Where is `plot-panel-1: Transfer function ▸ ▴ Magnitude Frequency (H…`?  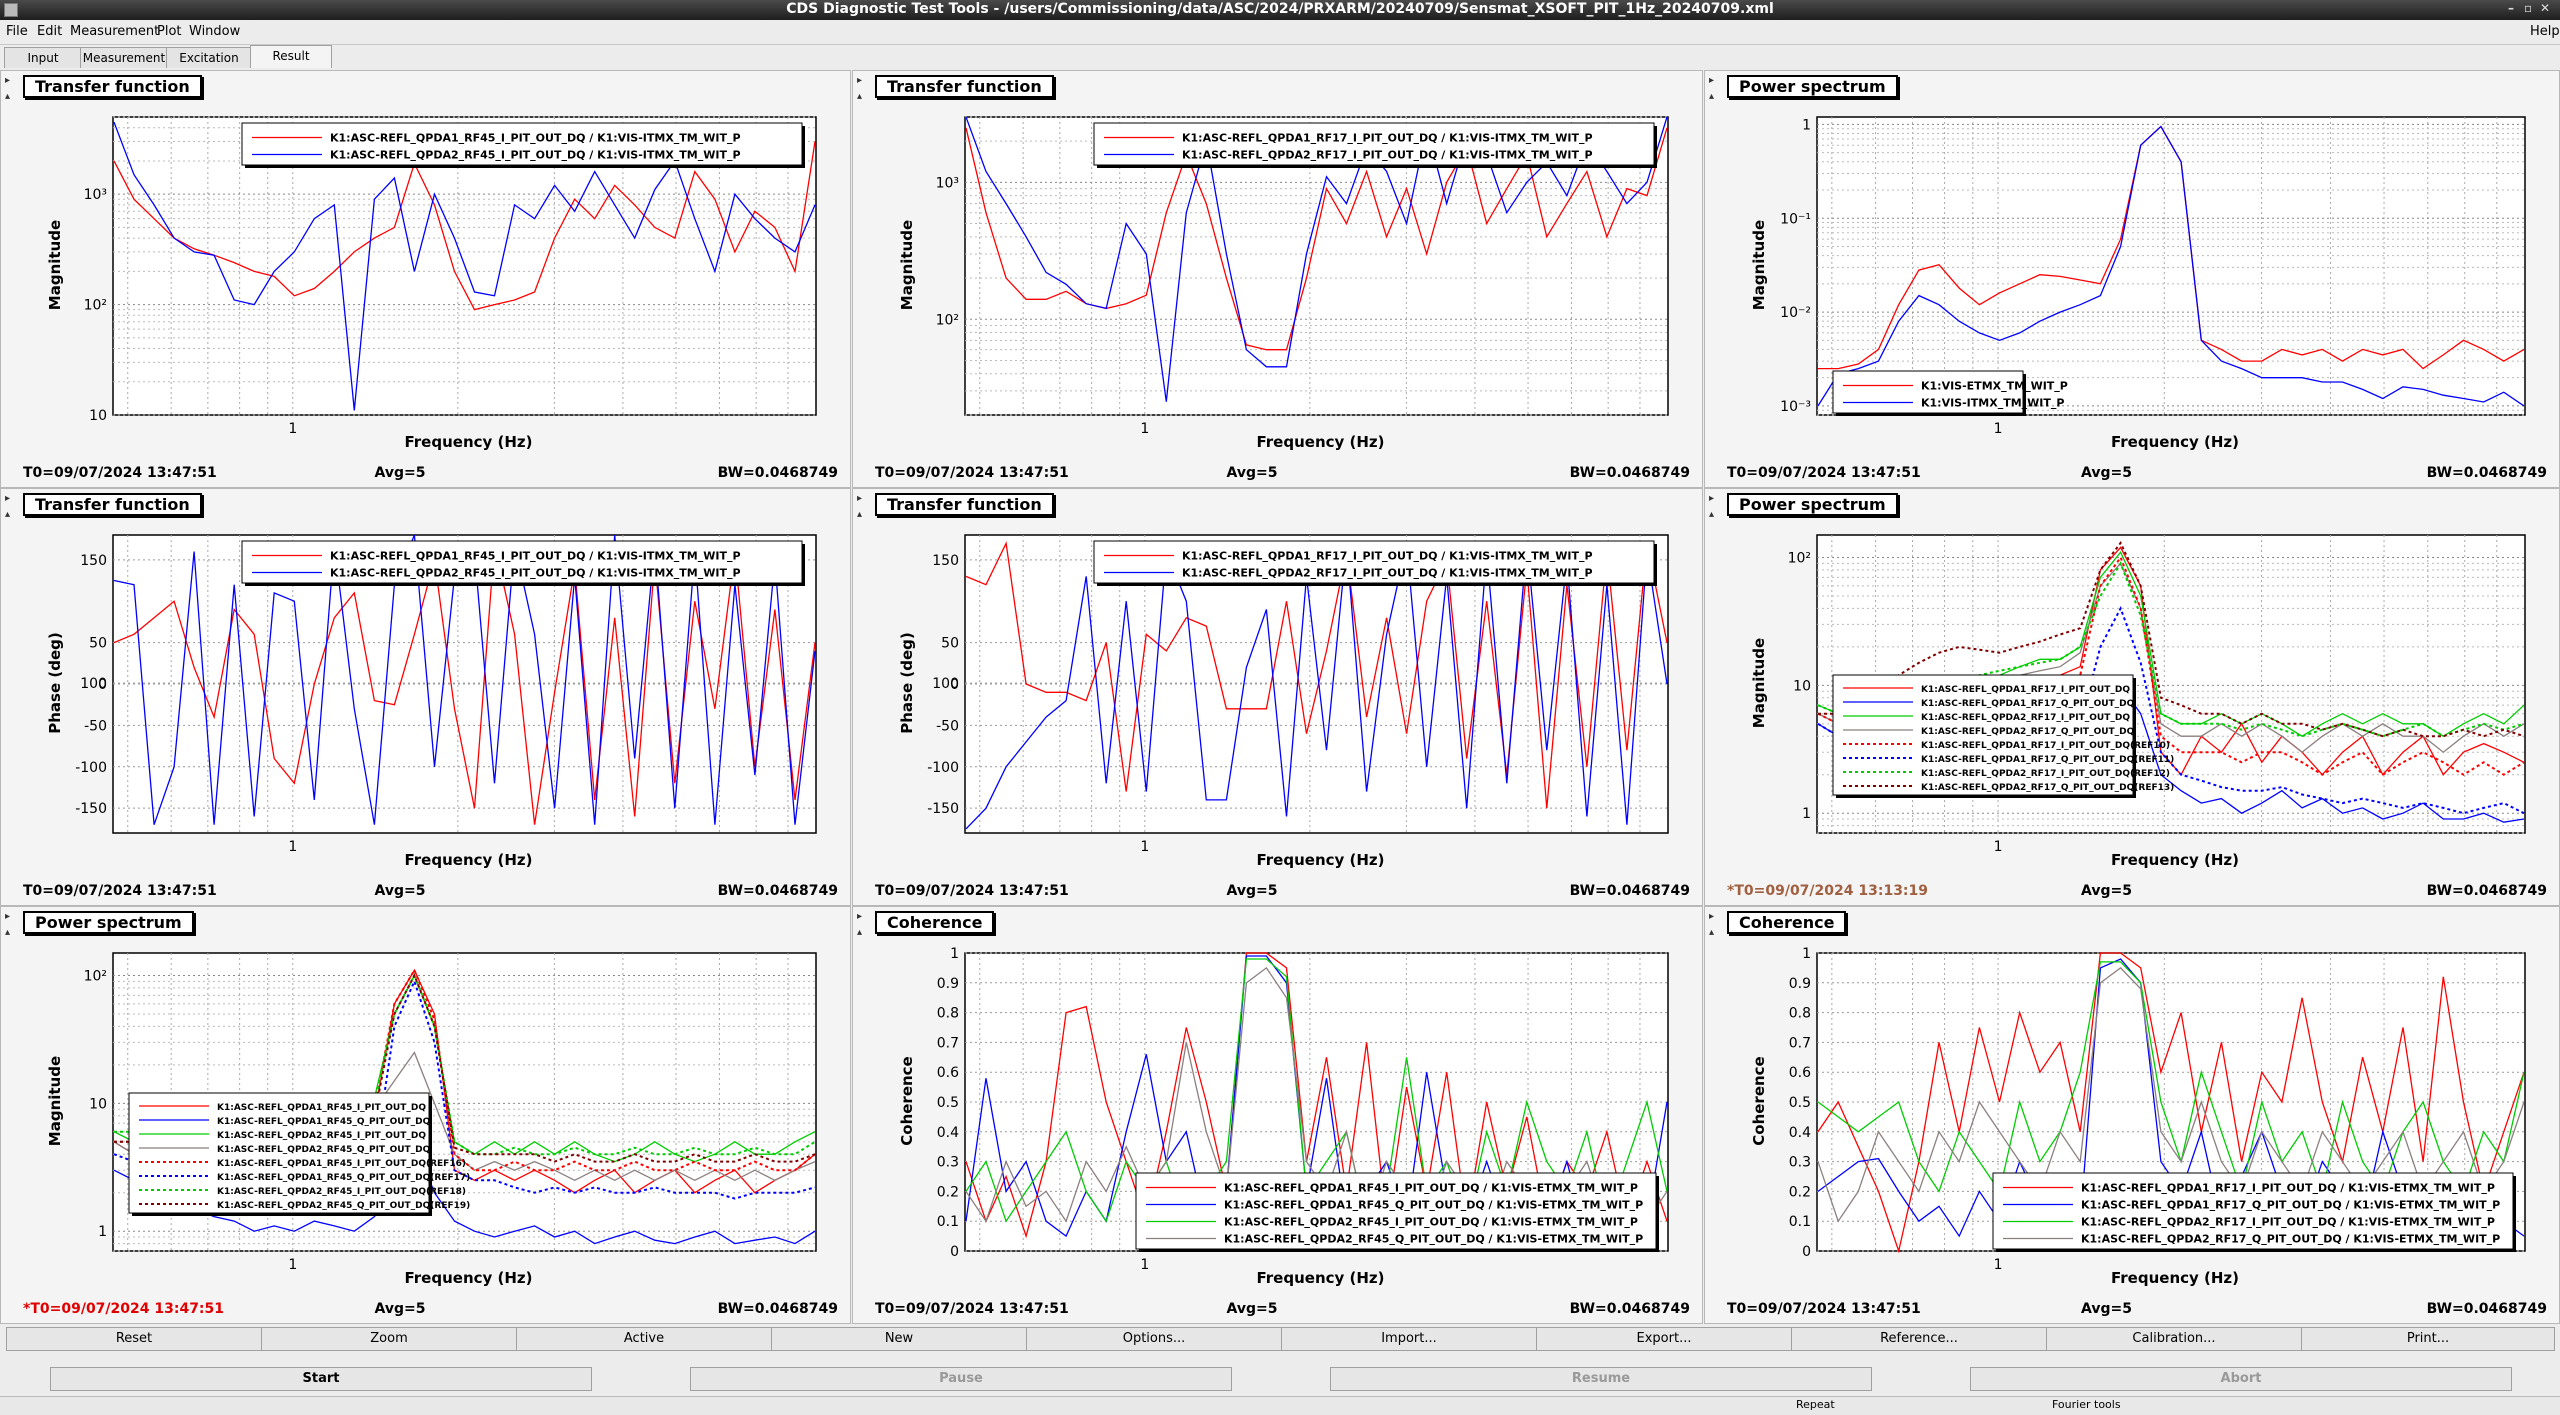 plot-panel-1: Transfer function ▸ ▴ Magnitude Frequency (H… is located at coordinates (425, 279).